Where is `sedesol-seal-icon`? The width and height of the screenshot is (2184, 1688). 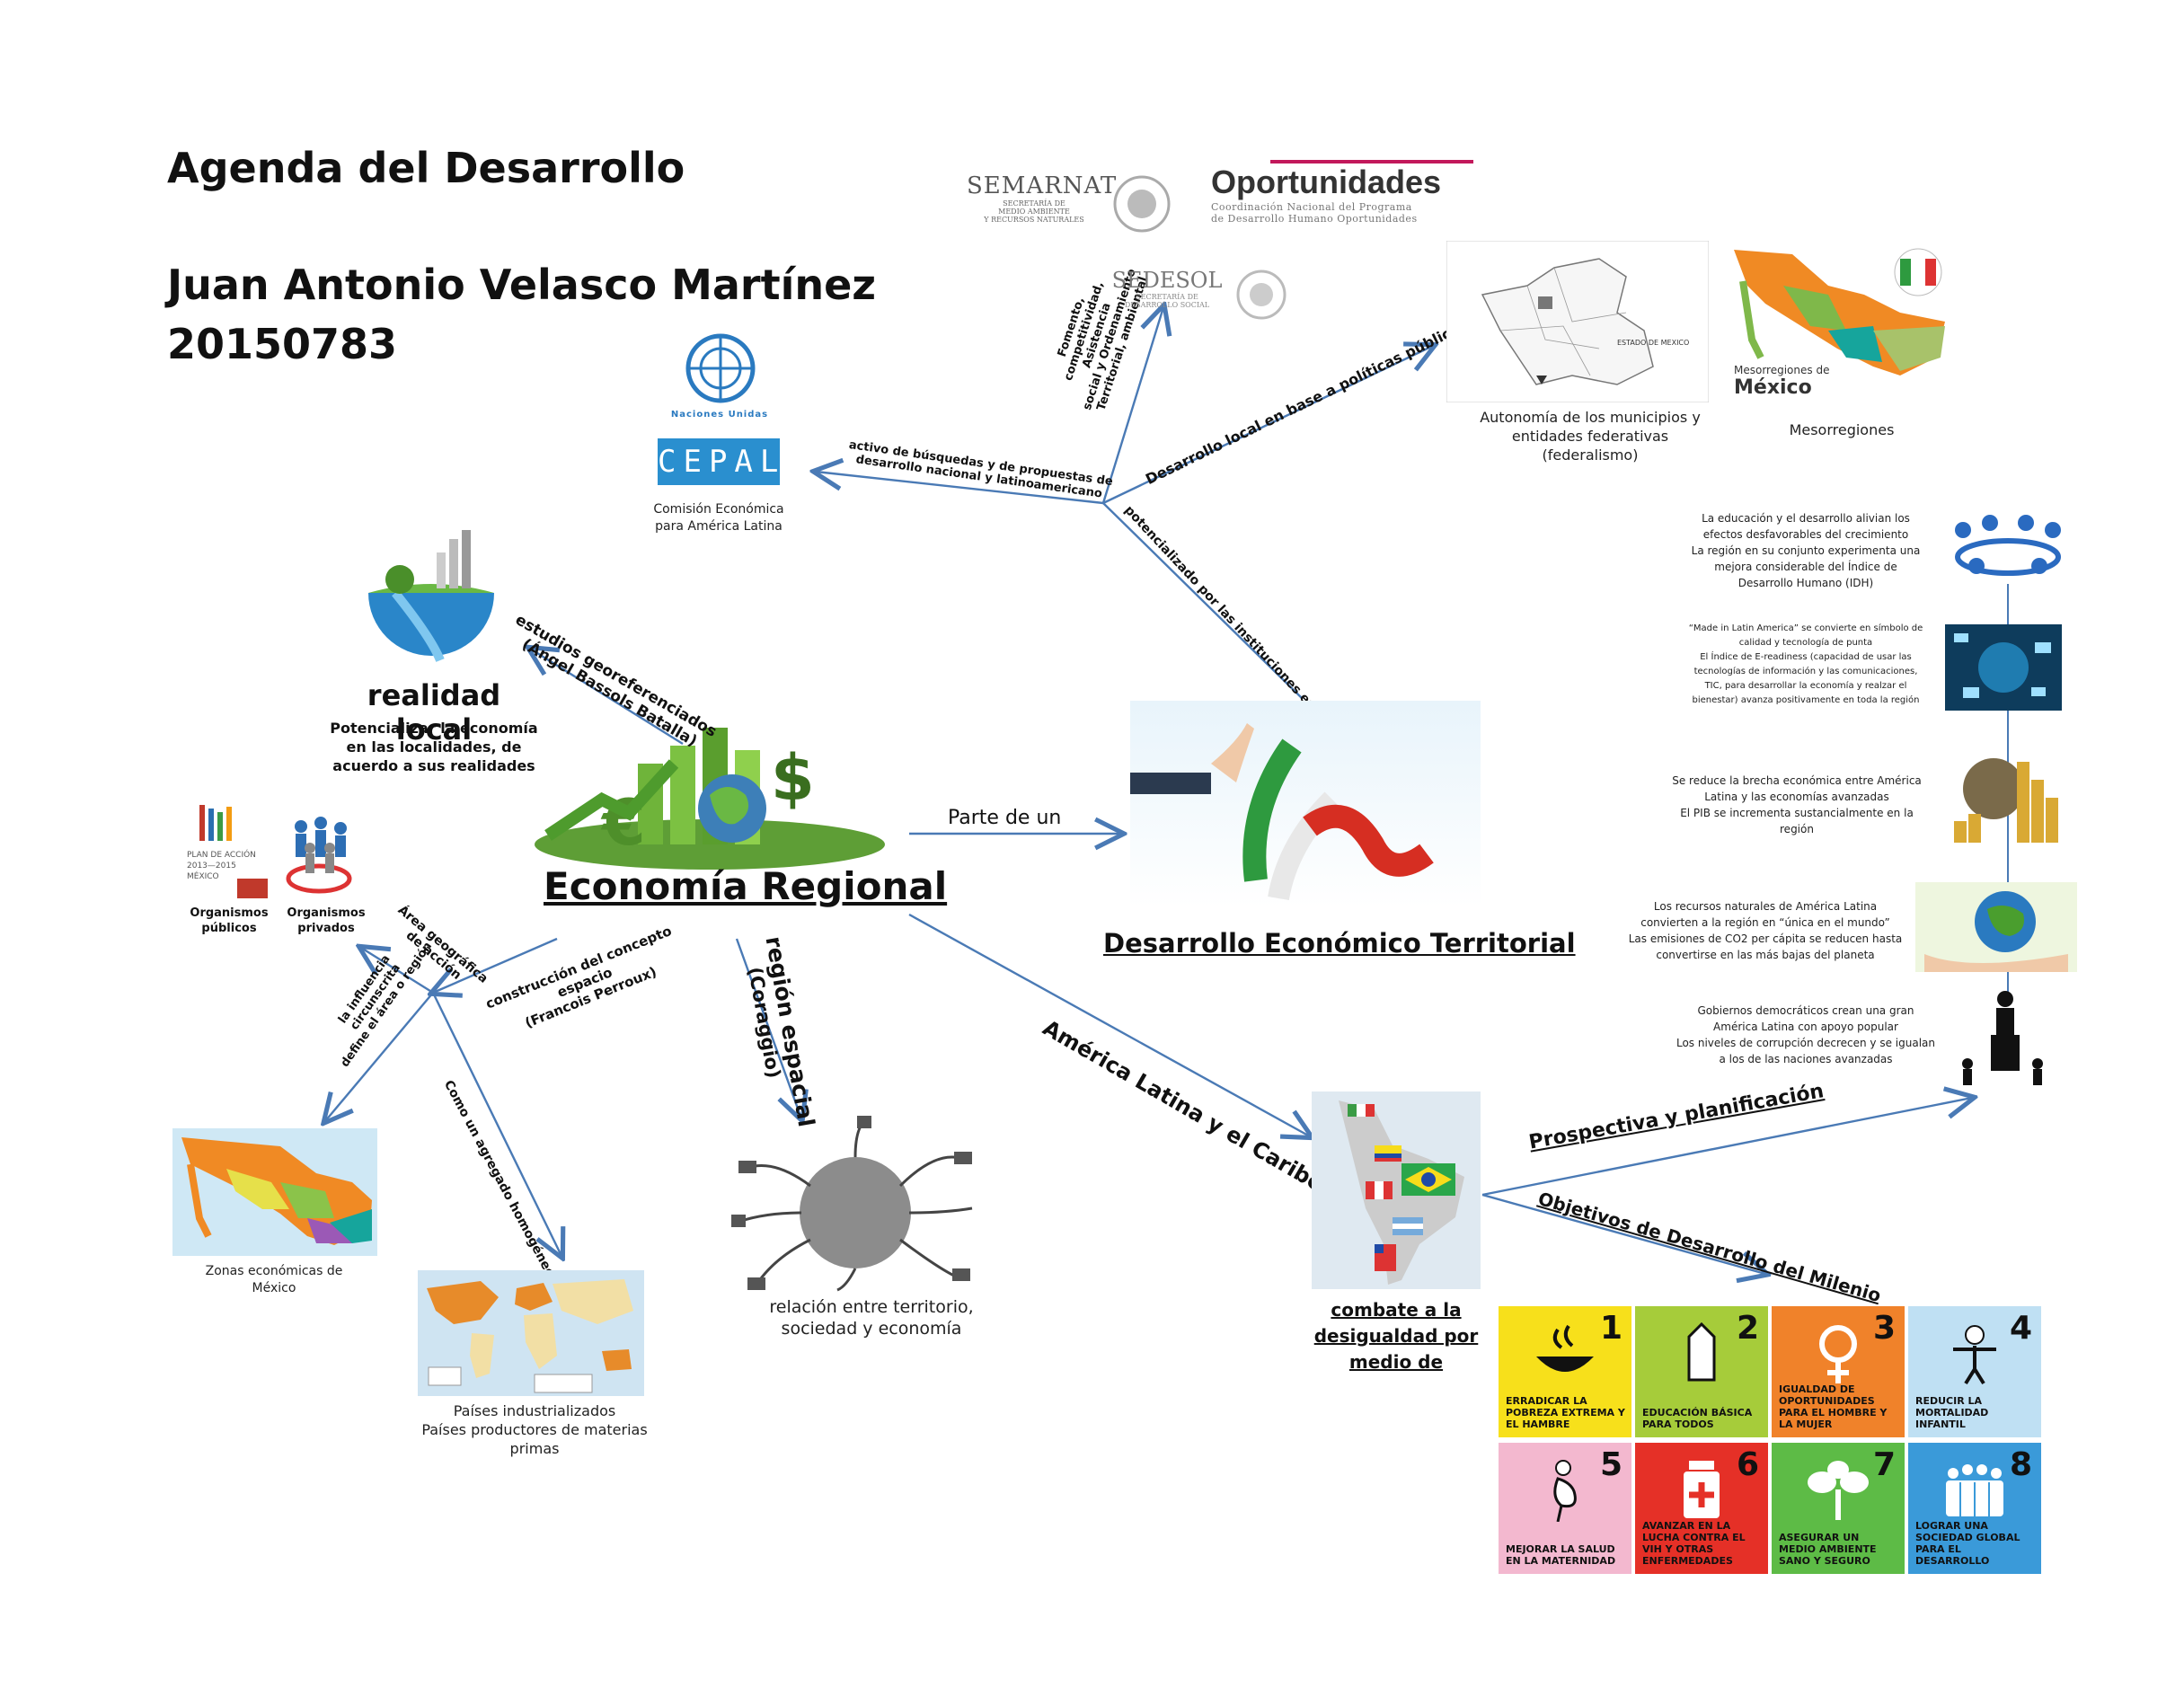
sedesol-seal-icon is located at coordinates (1261, 295).